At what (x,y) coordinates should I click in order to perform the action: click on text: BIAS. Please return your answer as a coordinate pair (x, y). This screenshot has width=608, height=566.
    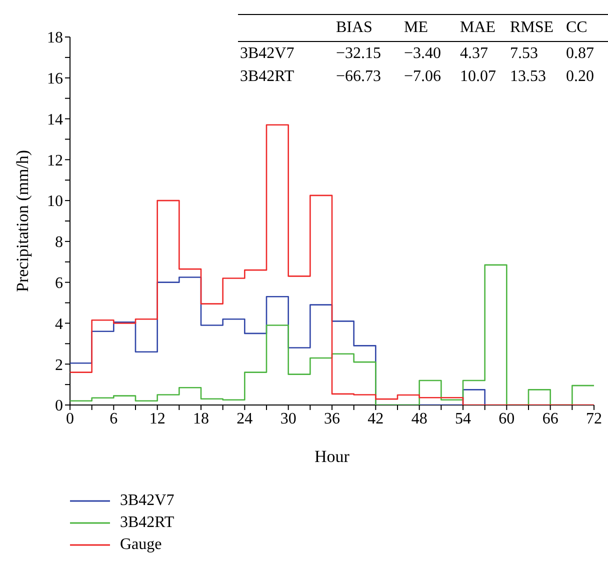
    Looking at the image, I should click on (354, 28).